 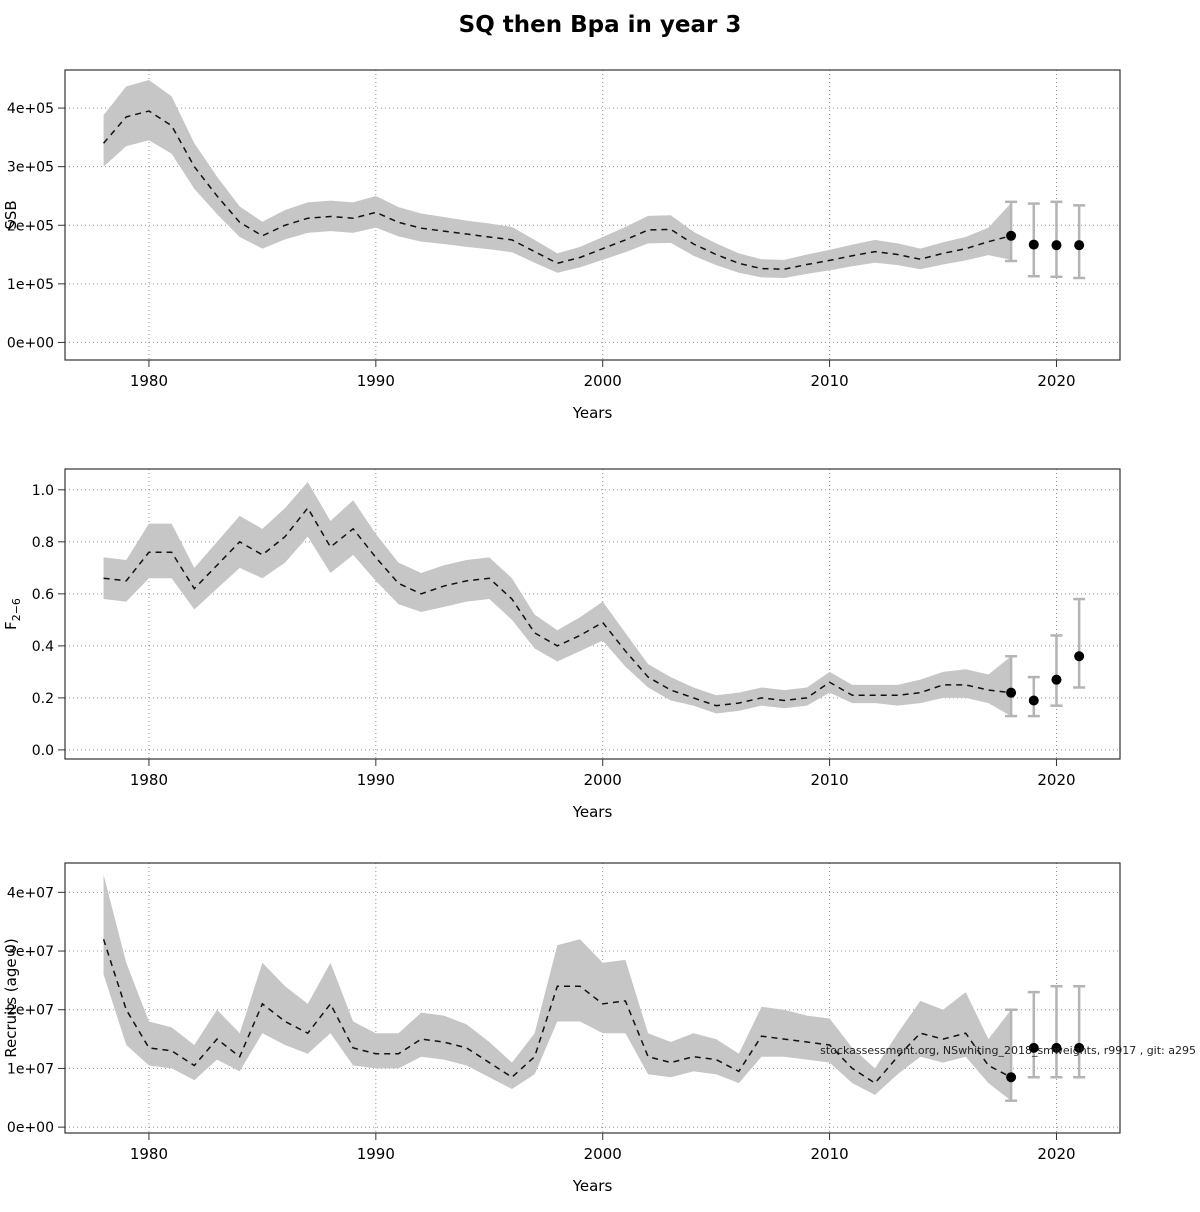 I want to click on y-tick-label: 3e+05, so click(x=30, y=168).